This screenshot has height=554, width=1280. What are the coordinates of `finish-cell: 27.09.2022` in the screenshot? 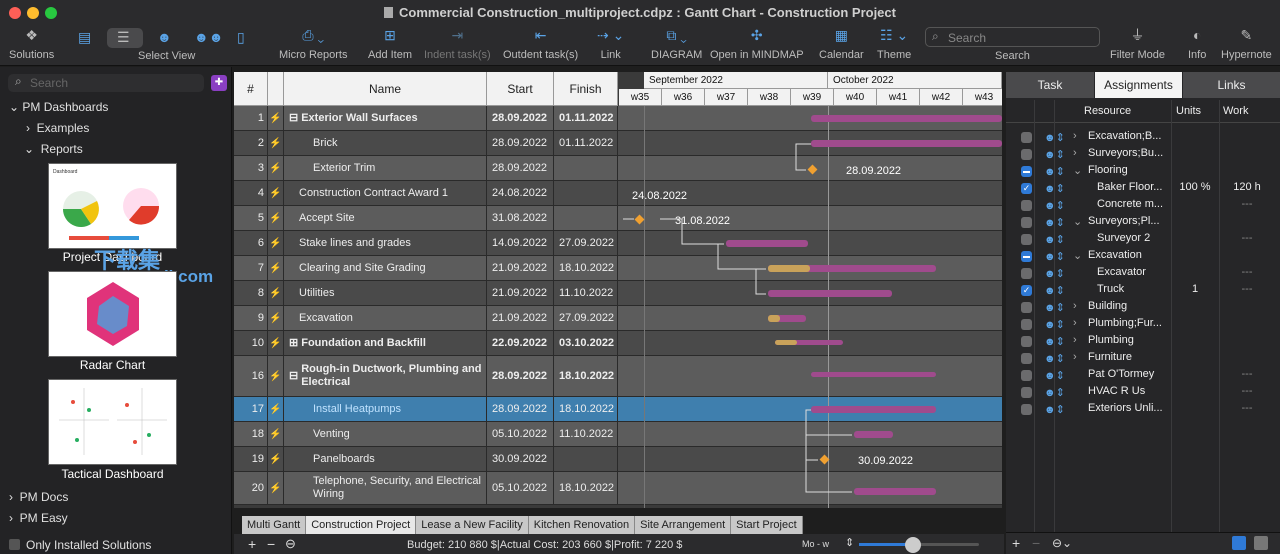 It's located at (586, 318).